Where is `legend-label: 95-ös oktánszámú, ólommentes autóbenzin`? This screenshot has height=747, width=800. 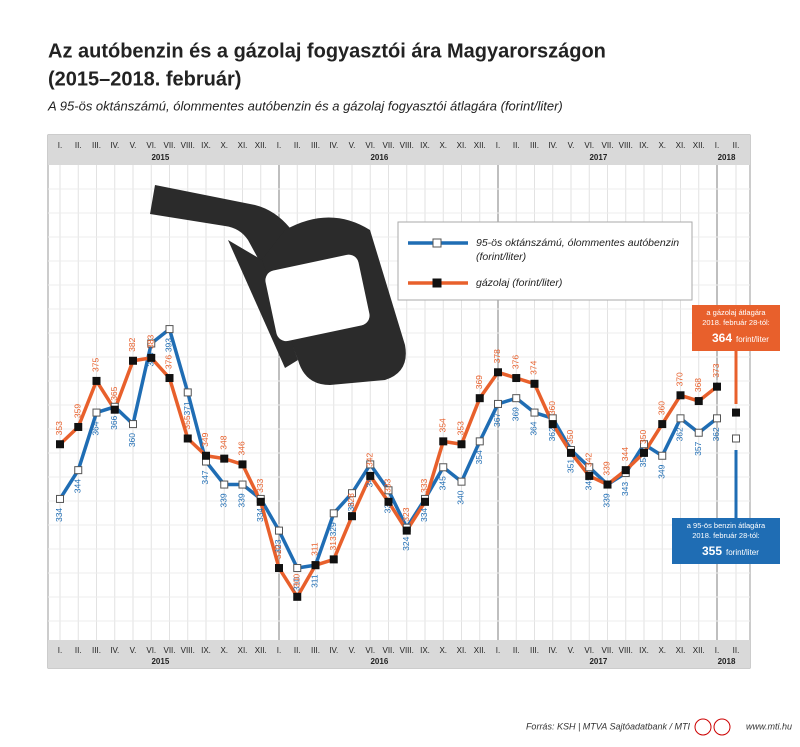
legend-label: 95-ös oktánszámú, ólommentes autóbenzin is located at coordinates (577, 243).